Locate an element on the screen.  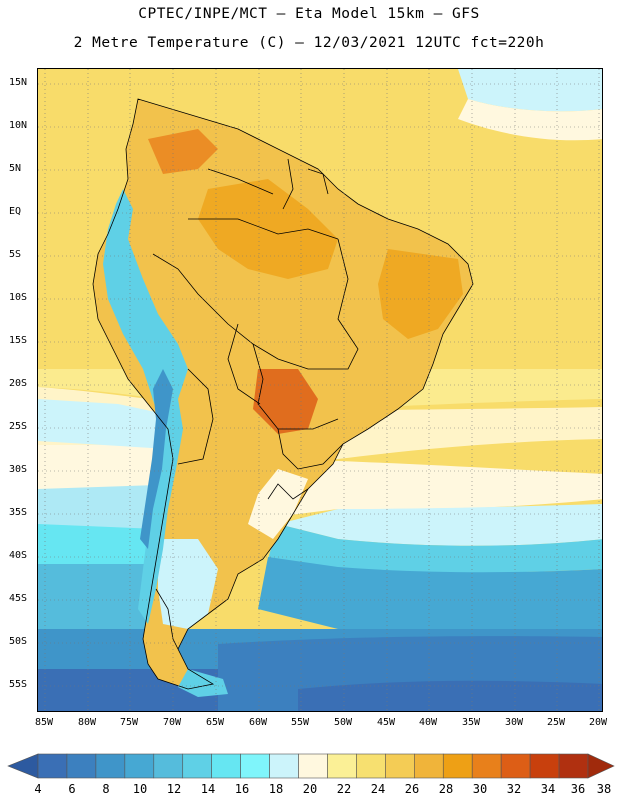
lat-label: 15S is located at coordinates (18, 340).